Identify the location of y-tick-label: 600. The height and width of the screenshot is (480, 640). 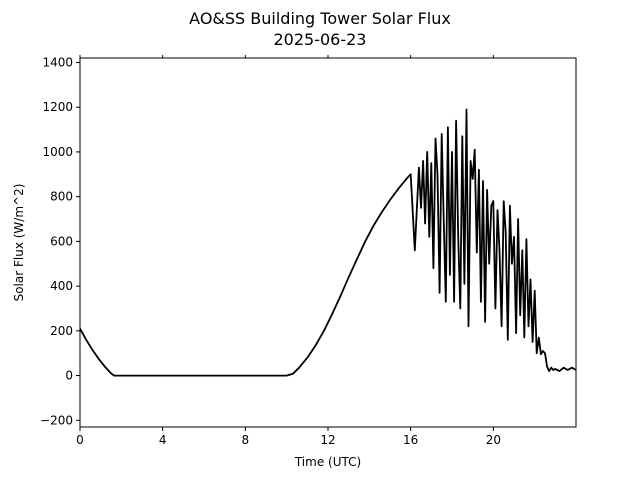
(61, 241).